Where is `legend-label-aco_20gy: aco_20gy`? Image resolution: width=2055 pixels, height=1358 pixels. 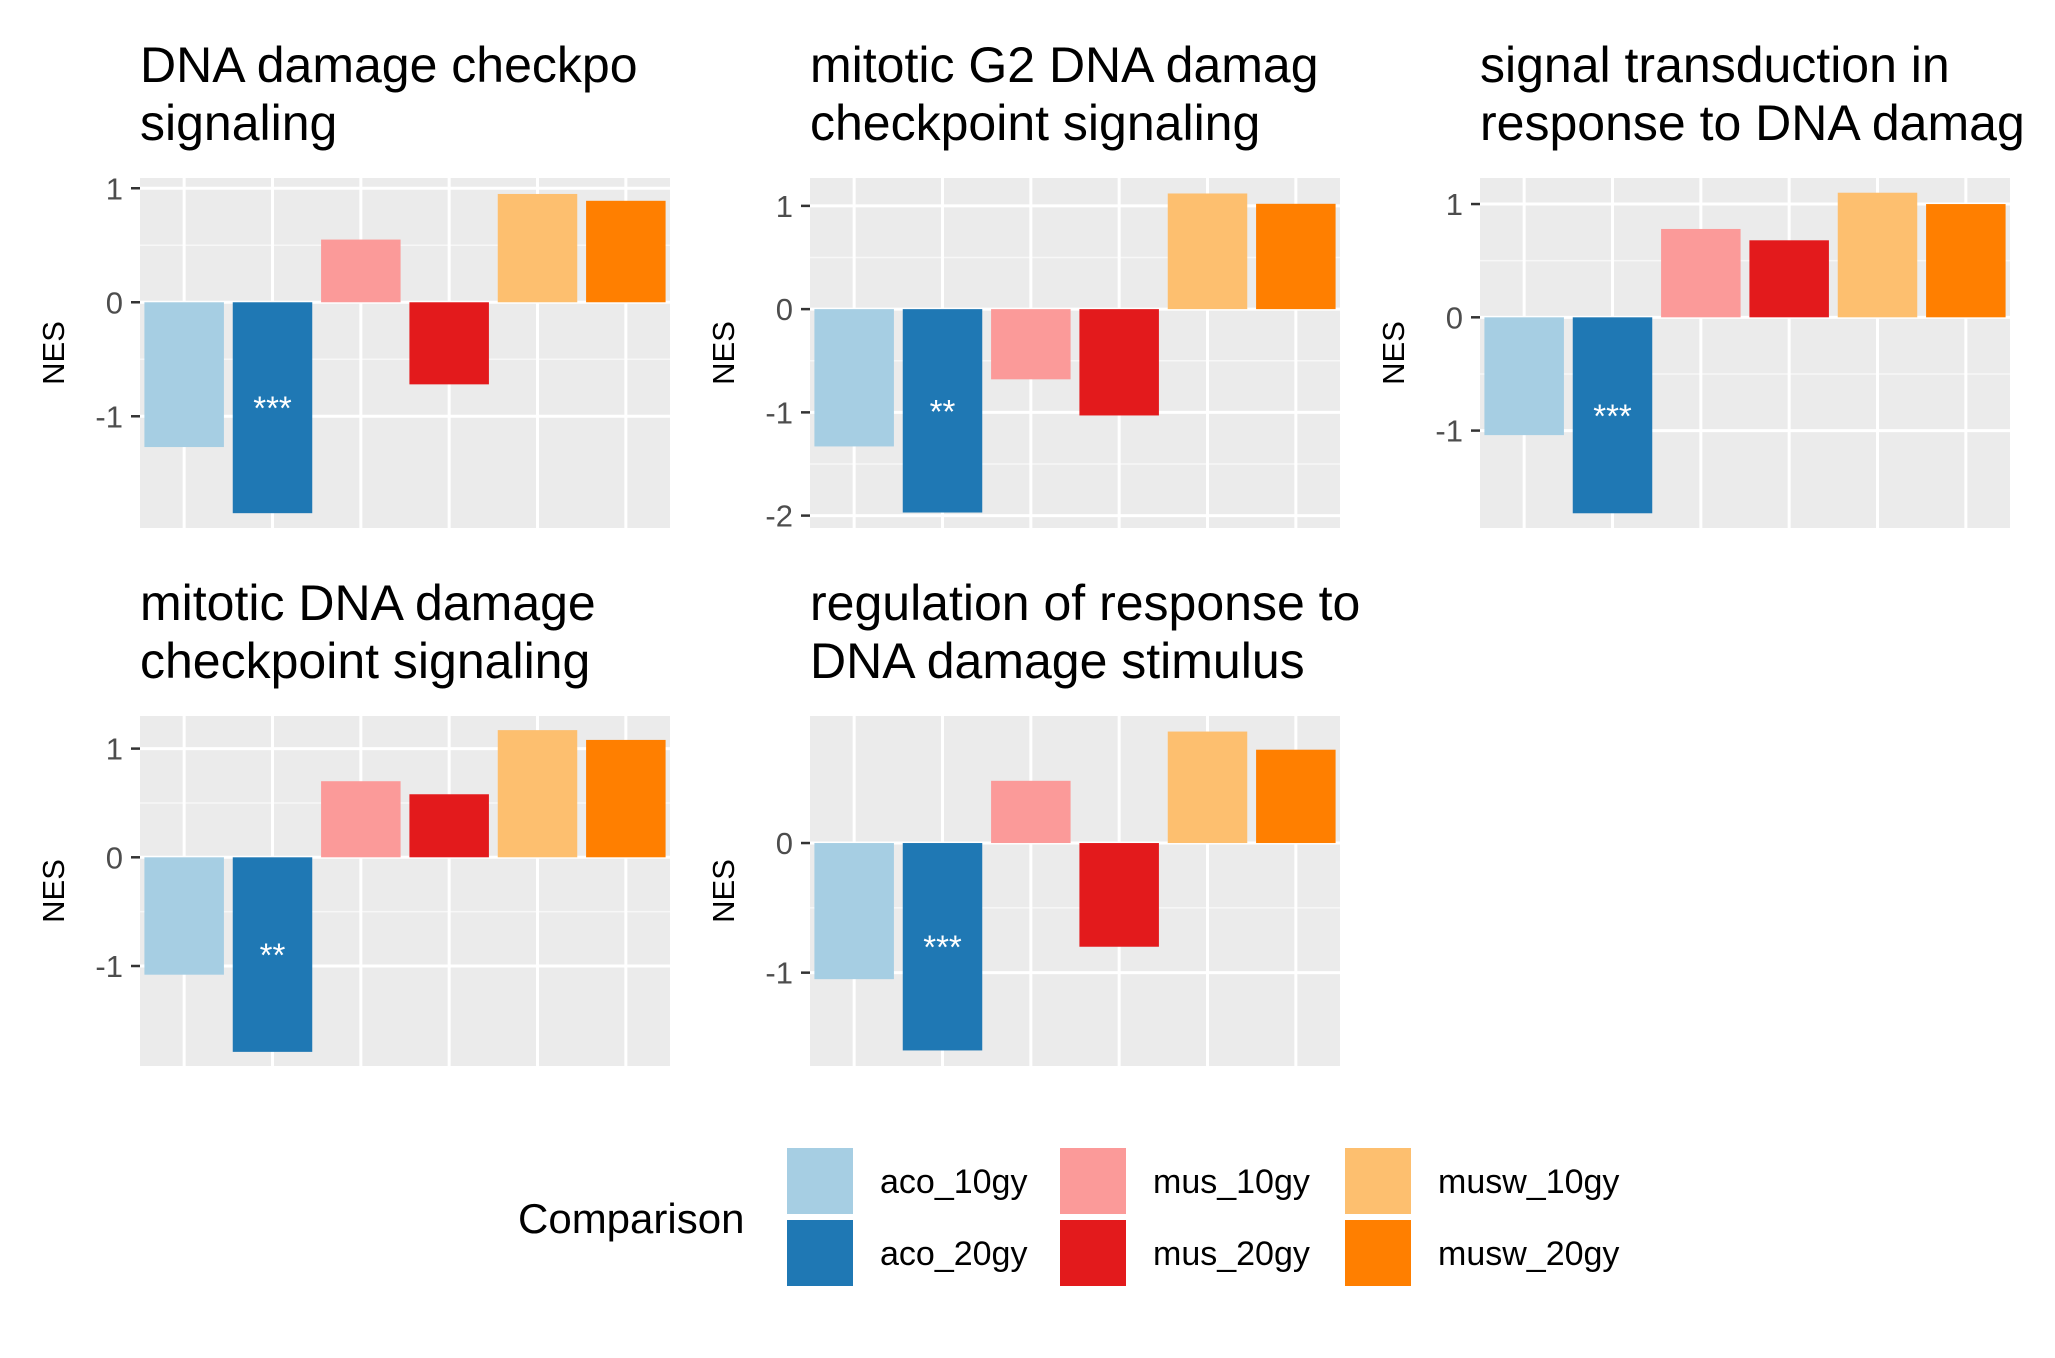 legend-label-aco_20gy: aco_20gy is located at coordinates (953, 1254).